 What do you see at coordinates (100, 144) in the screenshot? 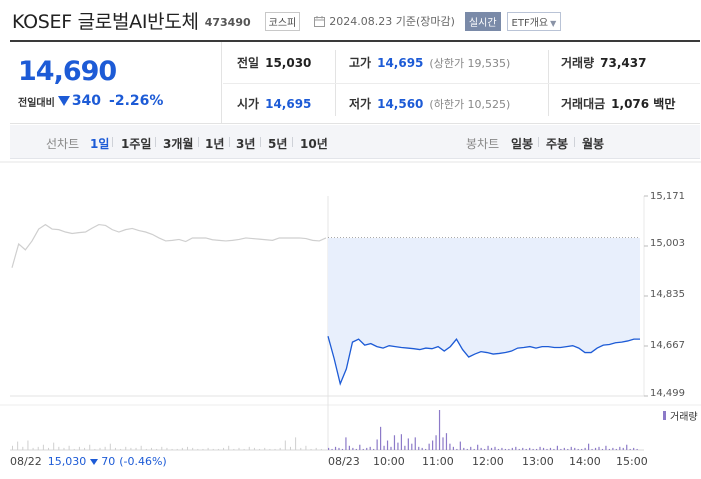
I see `tab-1d: 1일` at bounding box center [100, 144].